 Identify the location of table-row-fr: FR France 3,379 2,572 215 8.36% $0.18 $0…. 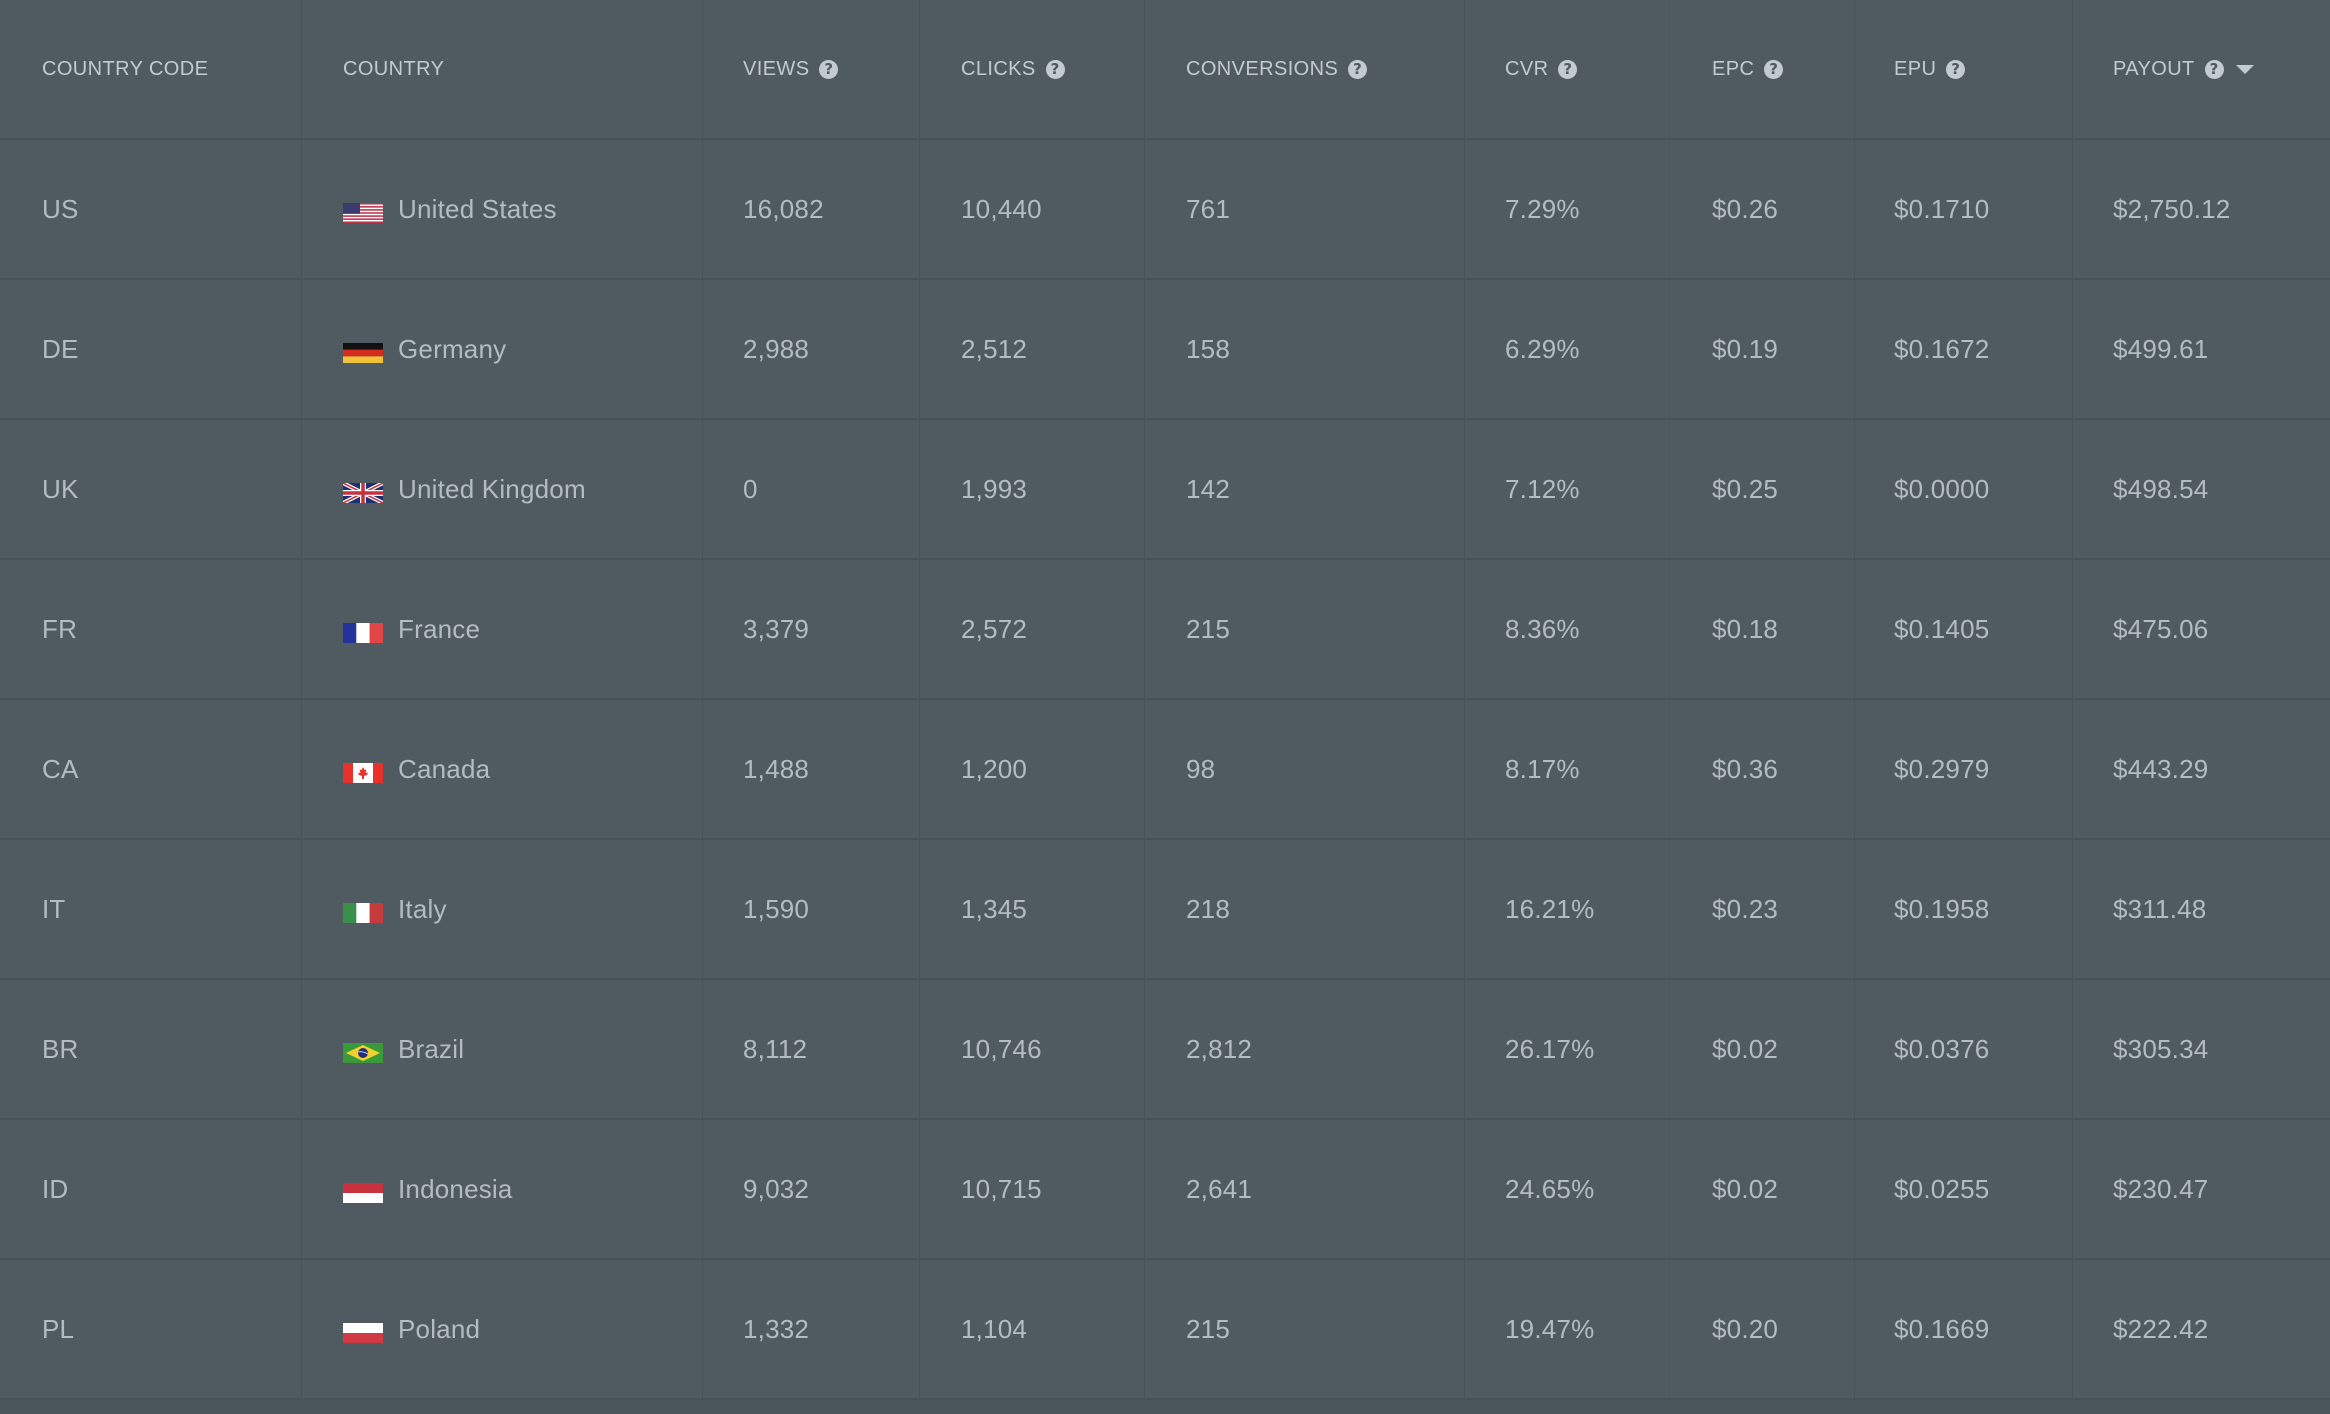
(1165, 630).